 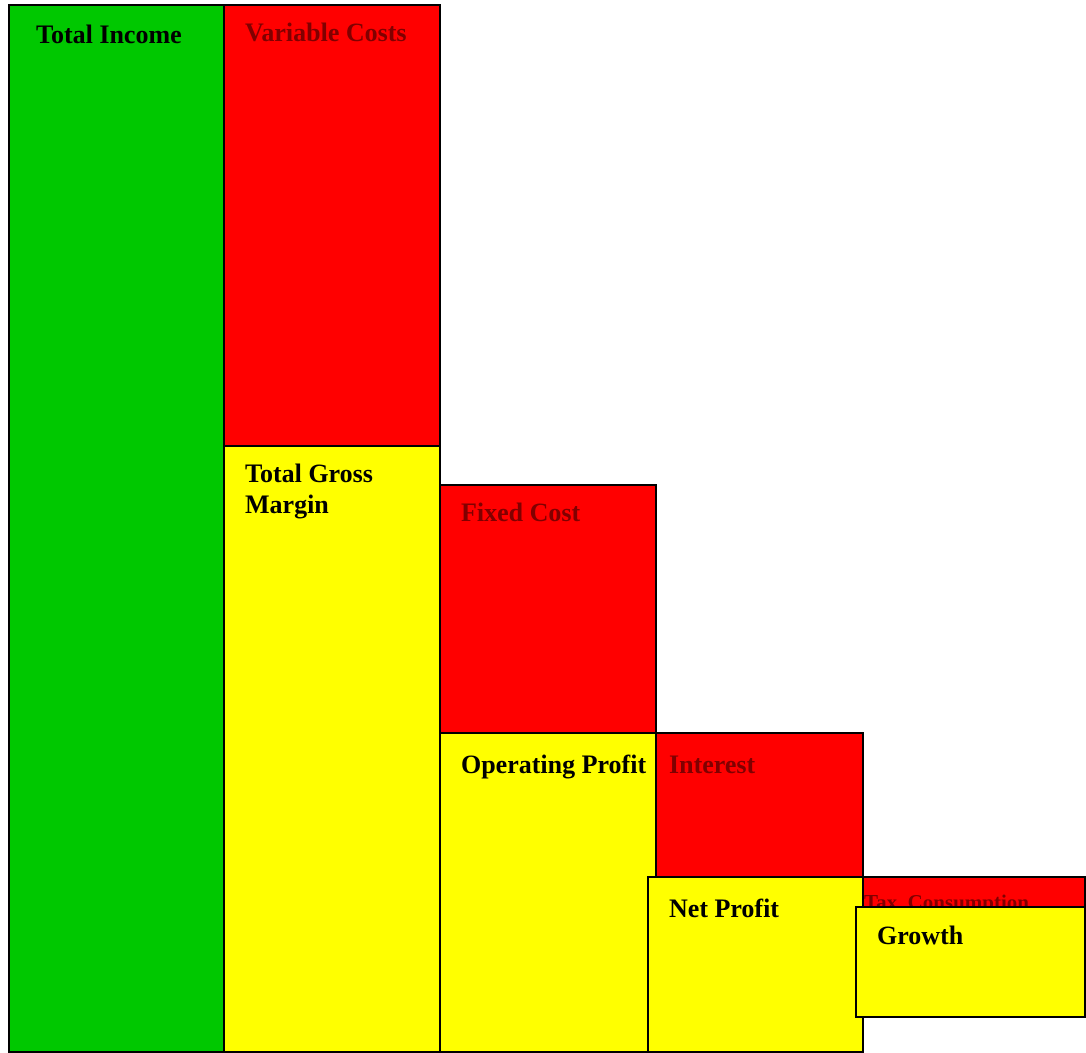 What do you see at coordinates (970, 962) in the screenshot?
I see `growth-block: Growth` at bounding box center [970, 962].